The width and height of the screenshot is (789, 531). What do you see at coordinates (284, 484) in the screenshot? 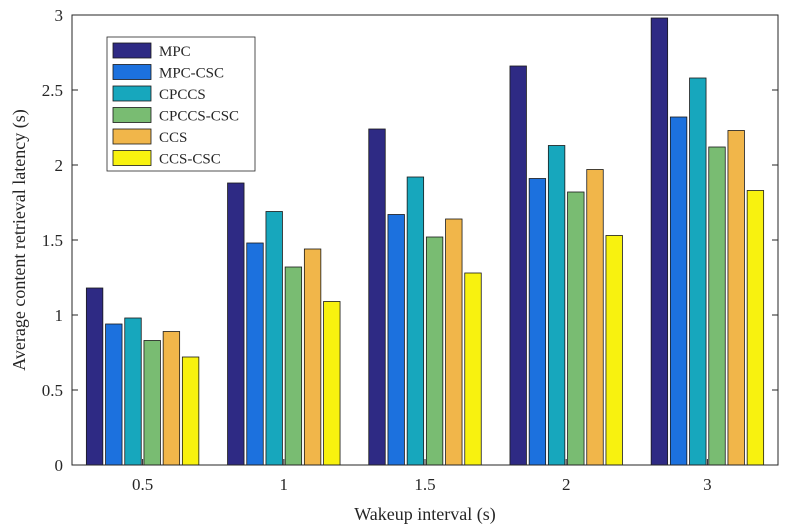
I see `x-tick-label: 1` at bounding box center [284, 484].